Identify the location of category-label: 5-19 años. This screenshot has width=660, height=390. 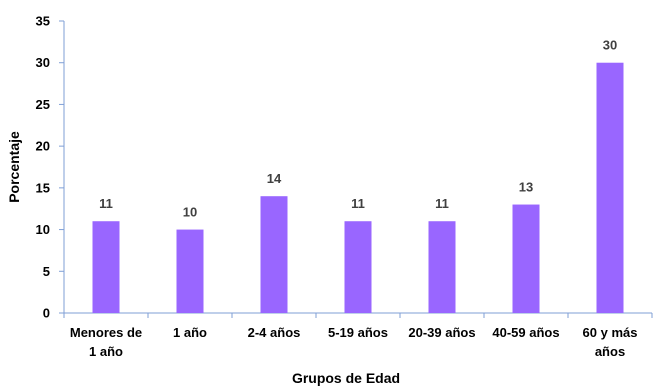
(358, 332).